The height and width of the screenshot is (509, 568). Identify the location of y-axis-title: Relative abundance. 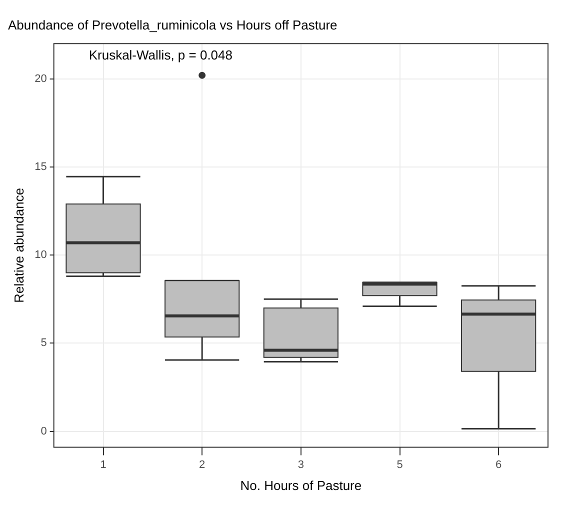
(18, 245).